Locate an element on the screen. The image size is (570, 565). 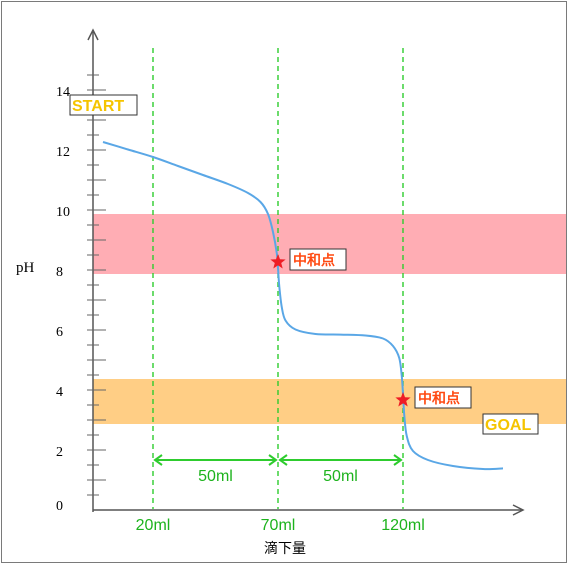
y-tick-label: 12 is located at coordinates (63, 152).